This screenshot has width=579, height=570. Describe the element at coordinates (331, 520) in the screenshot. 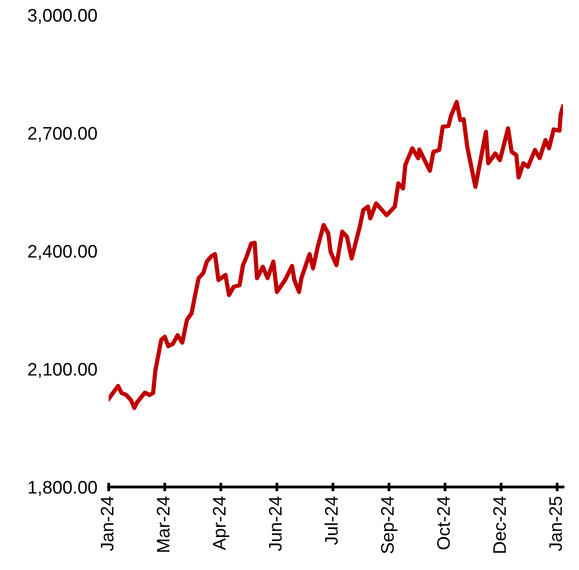

I see `x-tick-label: Jul-24` at that location.